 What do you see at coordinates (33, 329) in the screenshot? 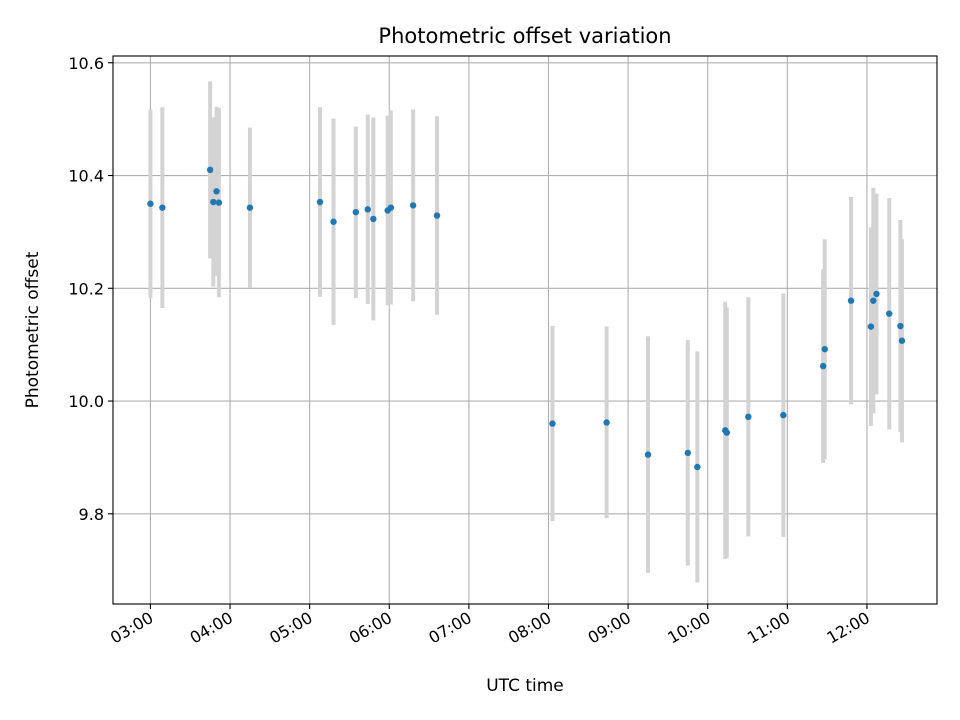
I see `y-axis-label: Photometric offset` at bounding box center [33, 329].